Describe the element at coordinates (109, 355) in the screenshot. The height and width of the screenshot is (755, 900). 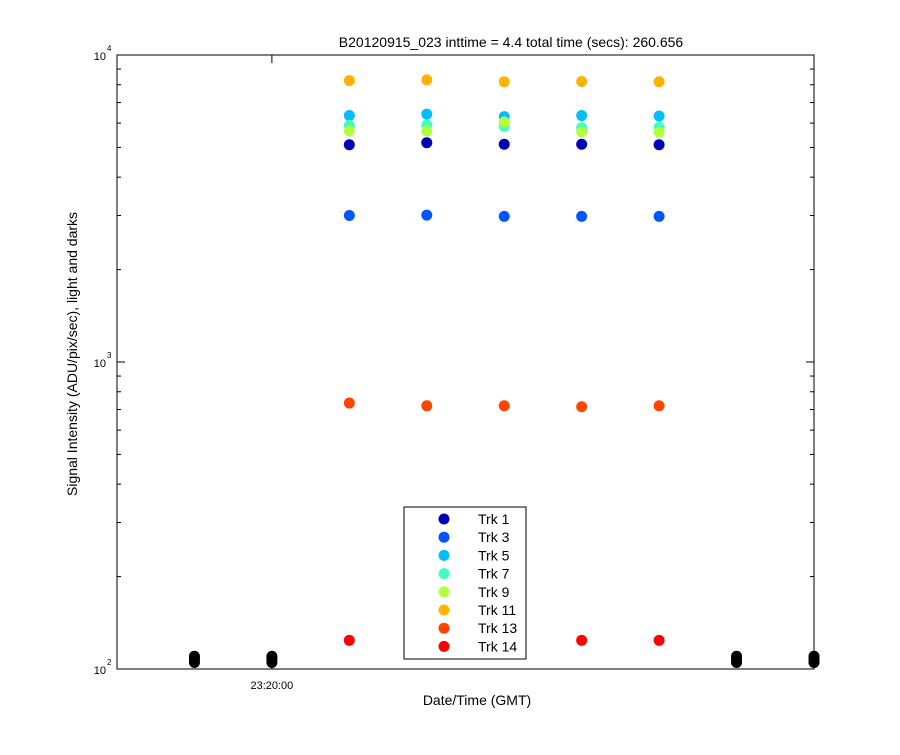
I see `y-tick-exponent: 3` at that location.